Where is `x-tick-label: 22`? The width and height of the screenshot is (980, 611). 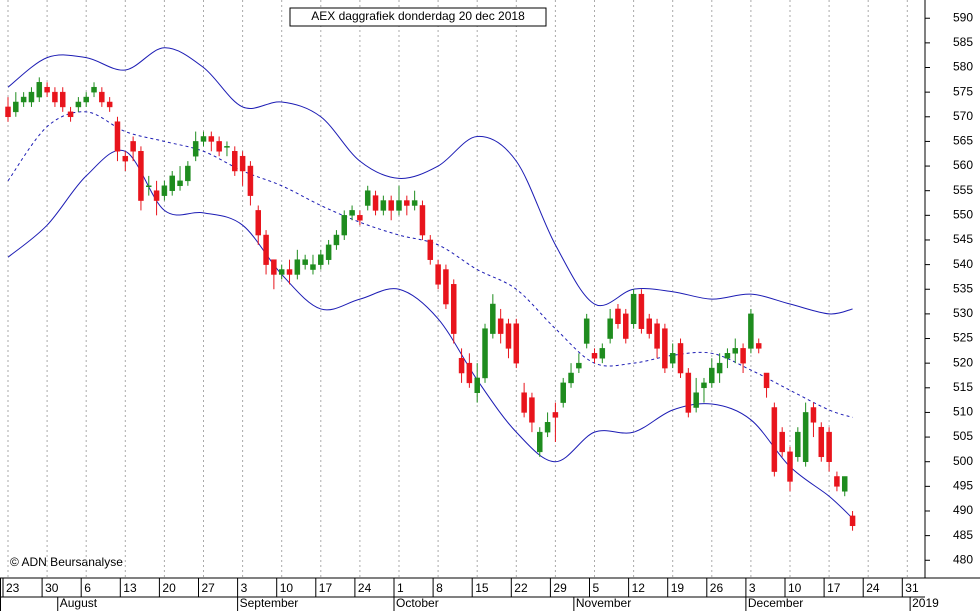
x-tick-label: 22 is located at coordinates (521, 588).